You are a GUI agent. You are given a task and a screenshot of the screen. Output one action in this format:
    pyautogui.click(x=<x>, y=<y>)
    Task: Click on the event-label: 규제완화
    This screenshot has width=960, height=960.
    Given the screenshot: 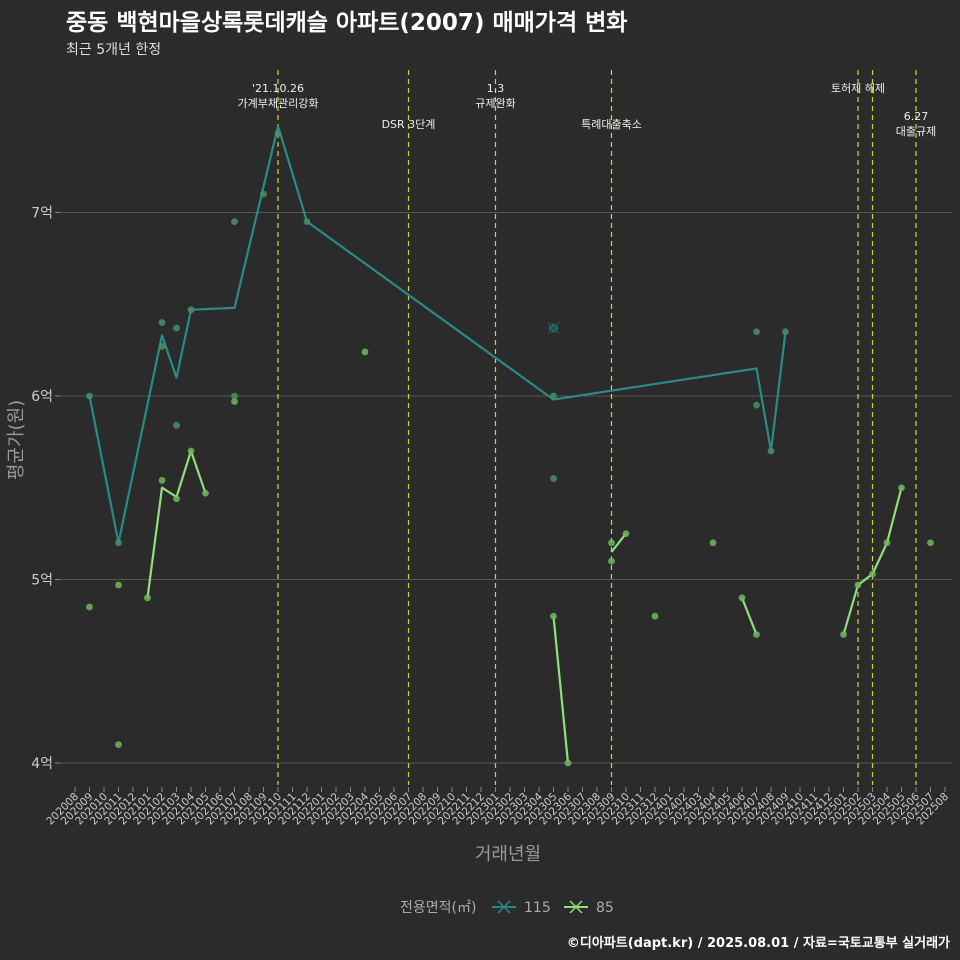 What is the action you would take?
    pyautogui.click(x=495, y=103)
    